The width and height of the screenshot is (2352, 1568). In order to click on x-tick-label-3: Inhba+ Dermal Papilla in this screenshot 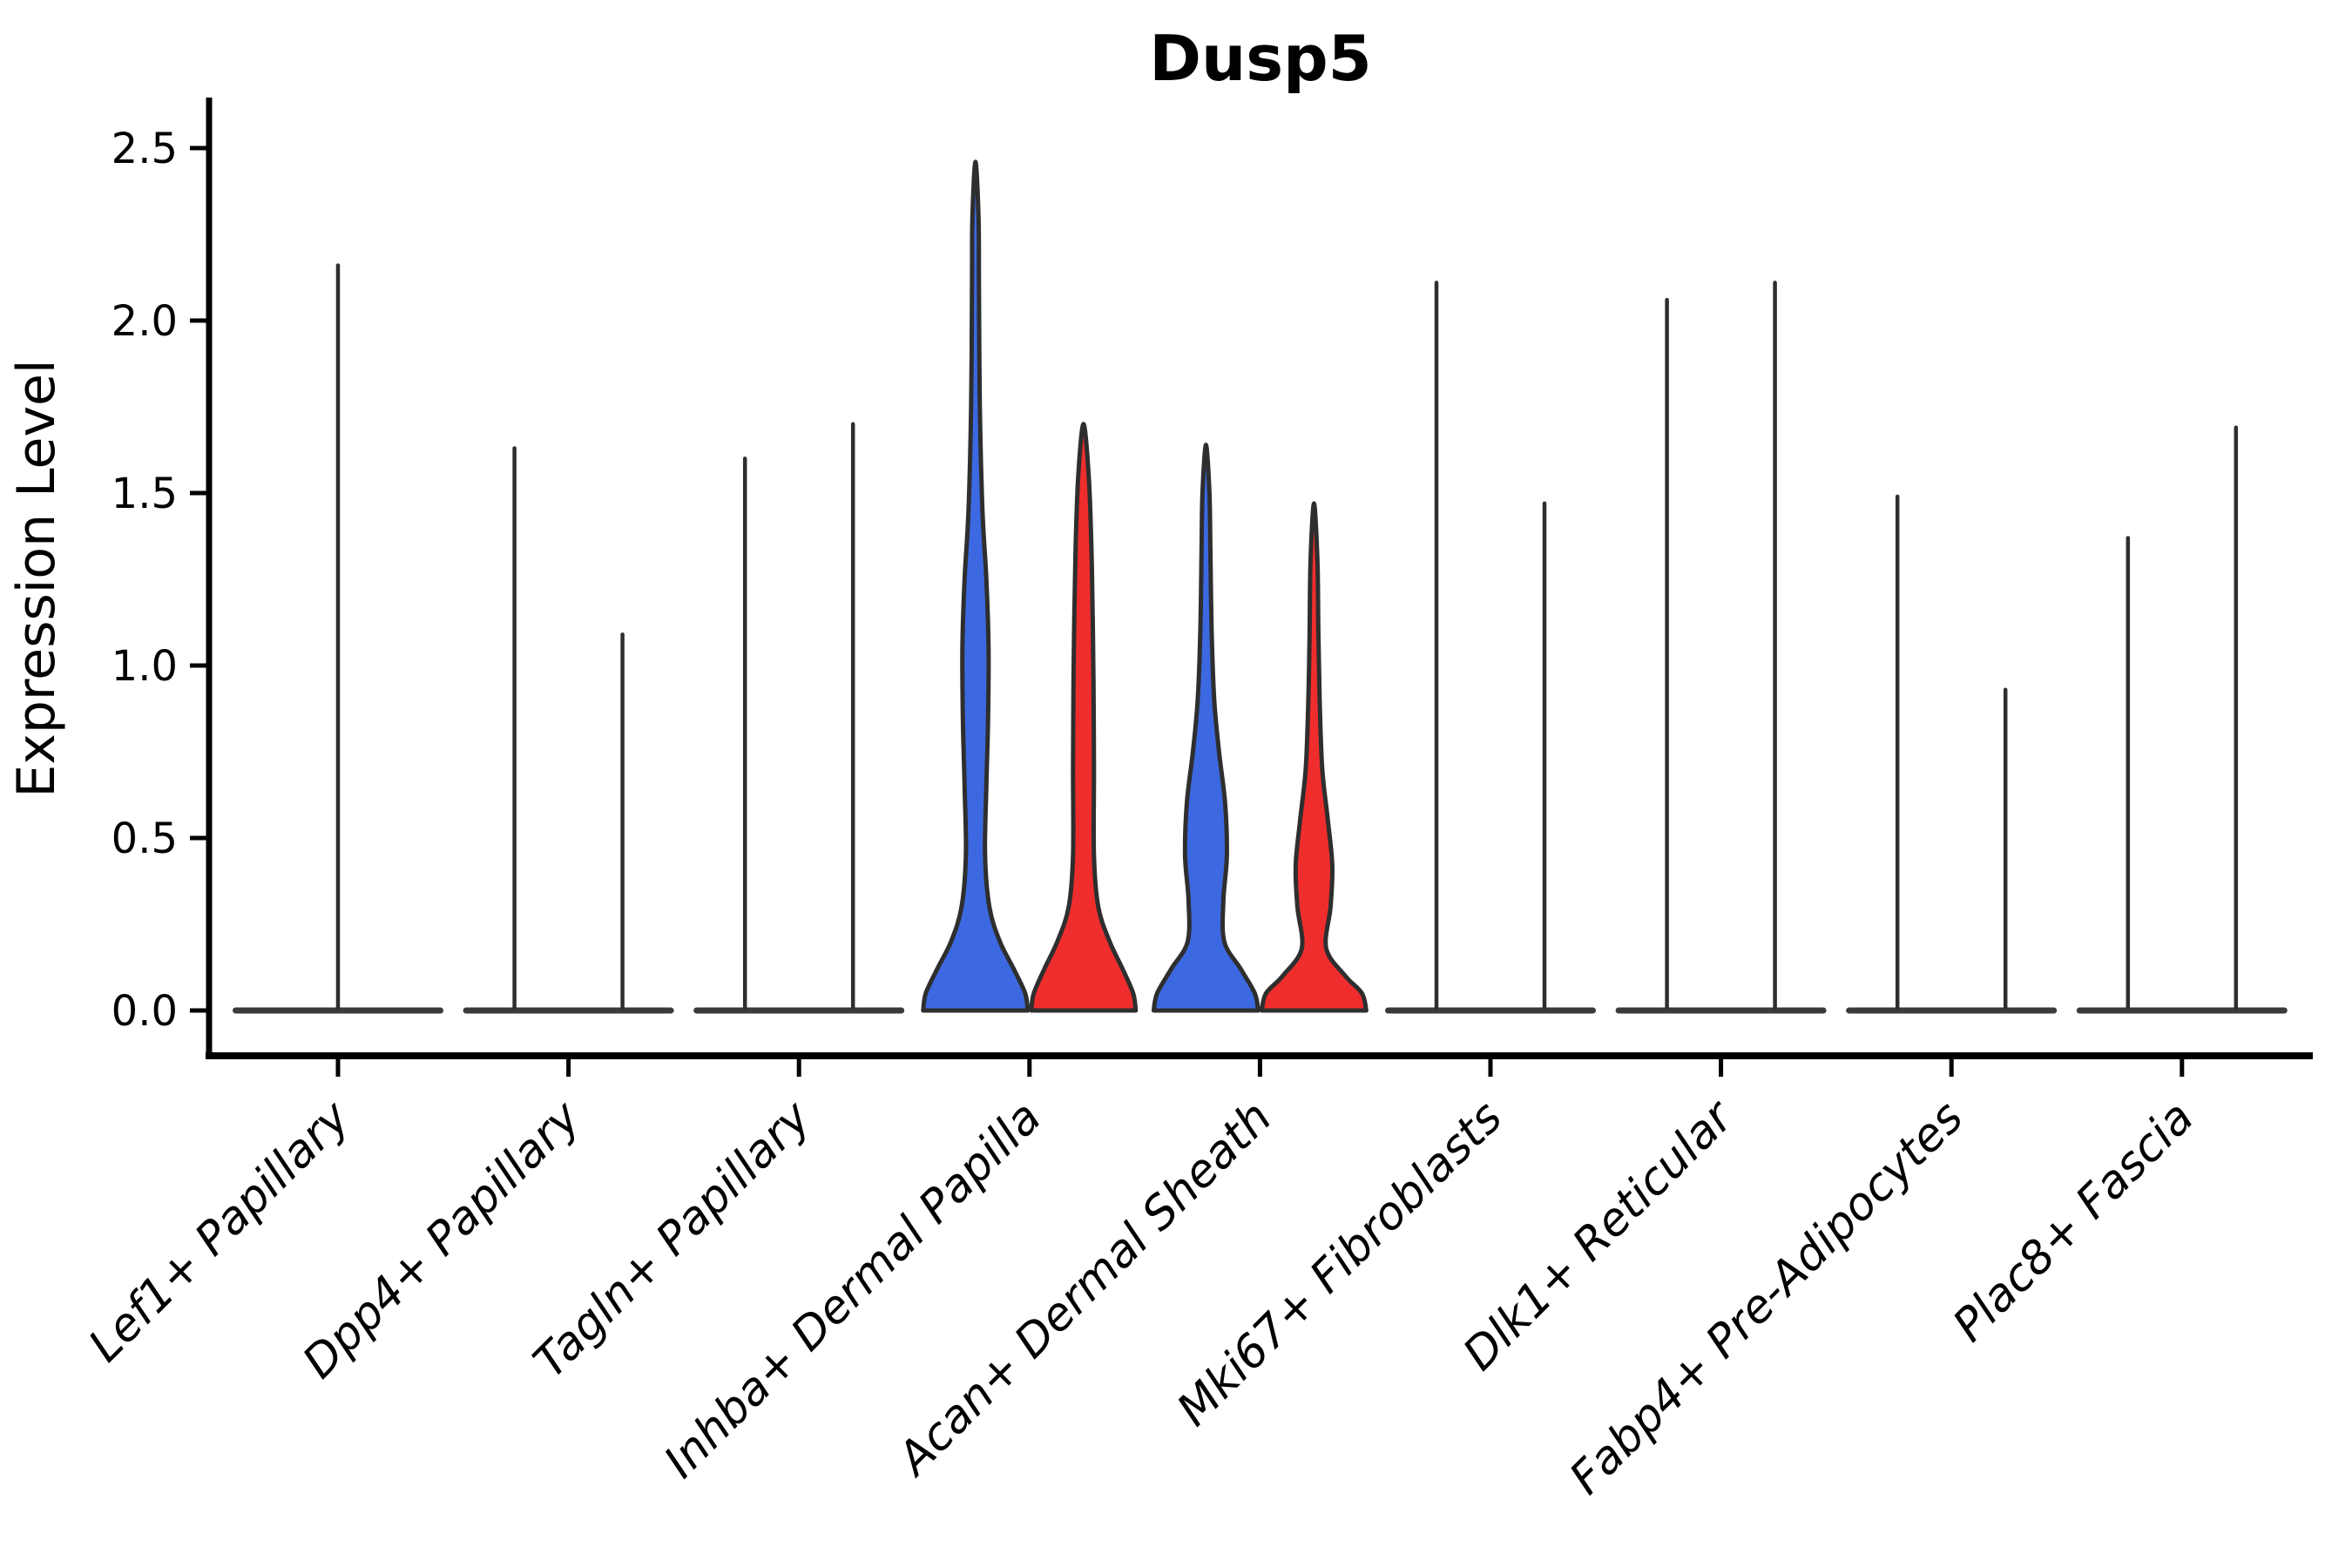, I will do `click(852, 1290)`.